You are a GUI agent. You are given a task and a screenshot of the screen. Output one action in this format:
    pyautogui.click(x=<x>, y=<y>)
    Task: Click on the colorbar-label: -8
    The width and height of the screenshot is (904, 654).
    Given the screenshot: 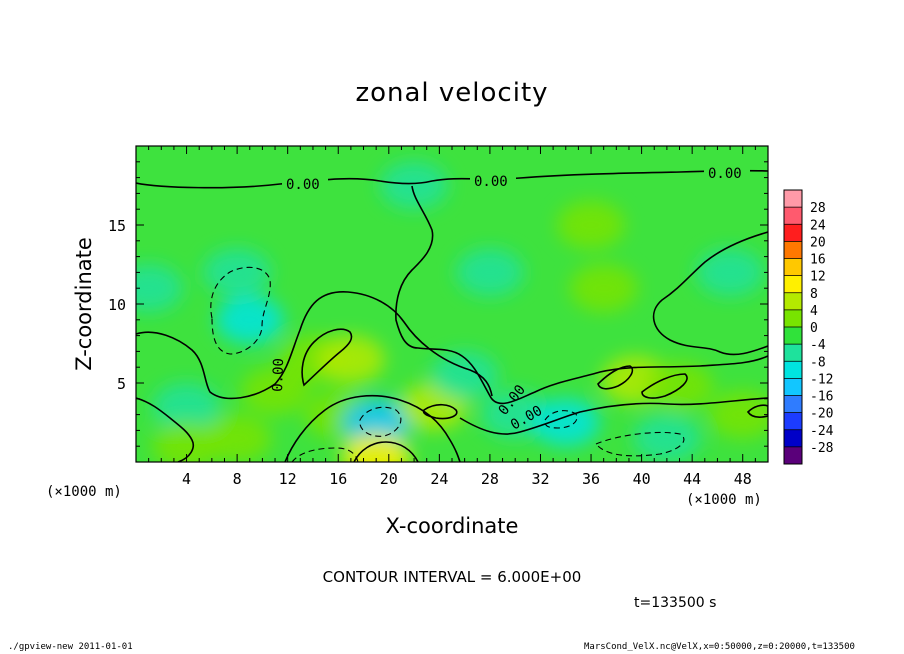 What is the action you would take?
    pyautogui.click(x=818, y=362)
    